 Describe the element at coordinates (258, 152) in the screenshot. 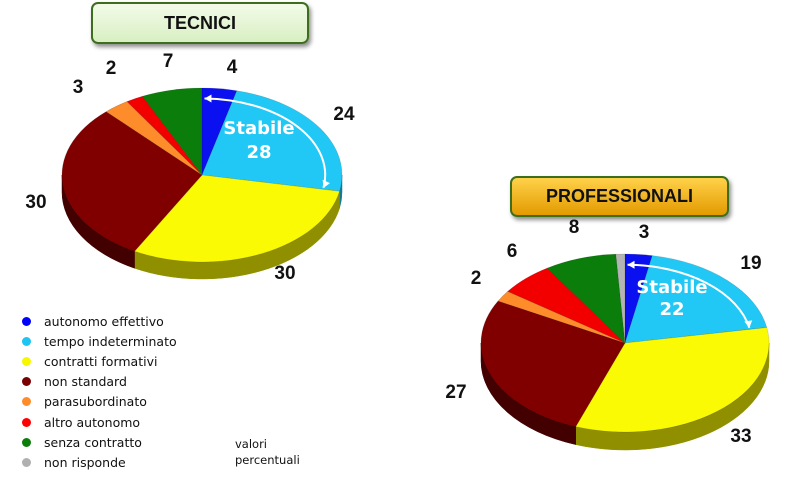

I see `stabile-value: 28` at that location.